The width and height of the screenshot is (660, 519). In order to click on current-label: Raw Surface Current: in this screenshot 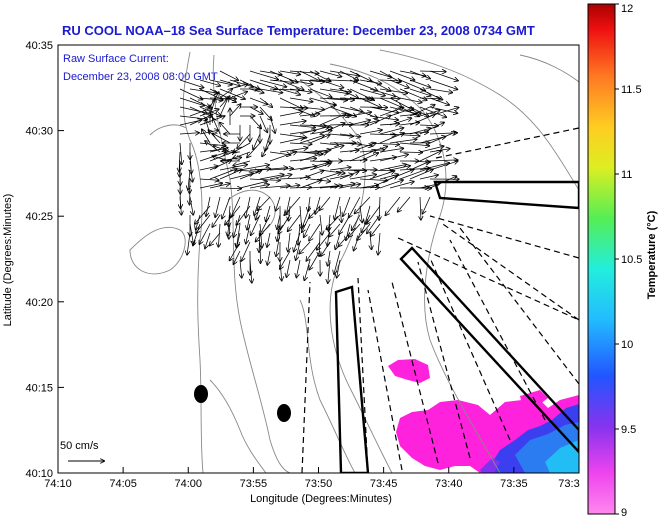, I will do `click(116, 59)`.